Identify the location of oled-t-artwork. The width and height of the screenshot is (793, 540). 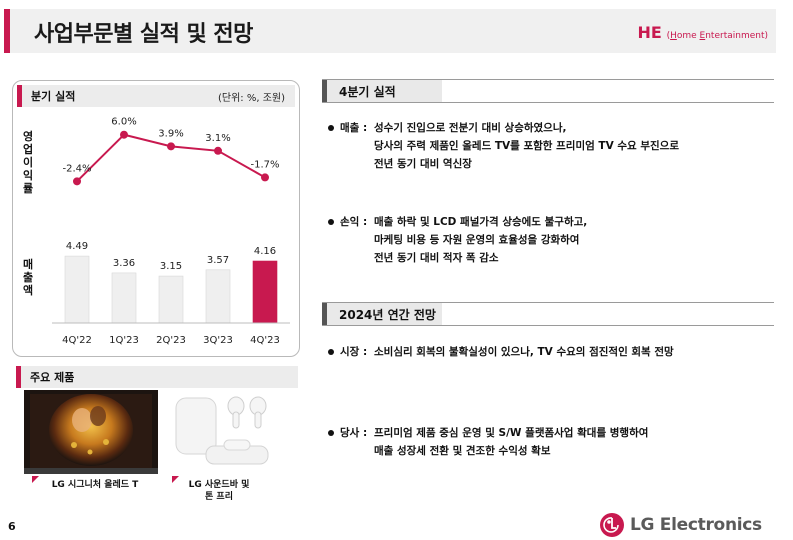
(91, 432).